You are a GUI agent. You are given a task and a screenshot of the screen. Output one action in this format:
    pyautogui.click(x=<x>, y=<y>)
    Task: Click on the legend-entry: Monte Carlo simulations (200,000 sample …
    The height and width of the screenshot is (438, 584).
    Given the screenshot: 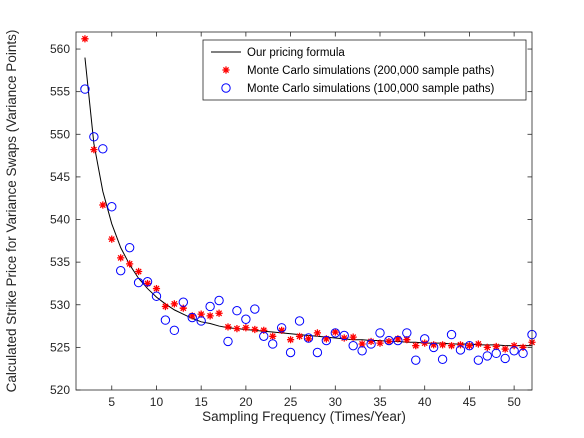 What is the action you would take?
    pyautogui.click(x=358, y=71)
    